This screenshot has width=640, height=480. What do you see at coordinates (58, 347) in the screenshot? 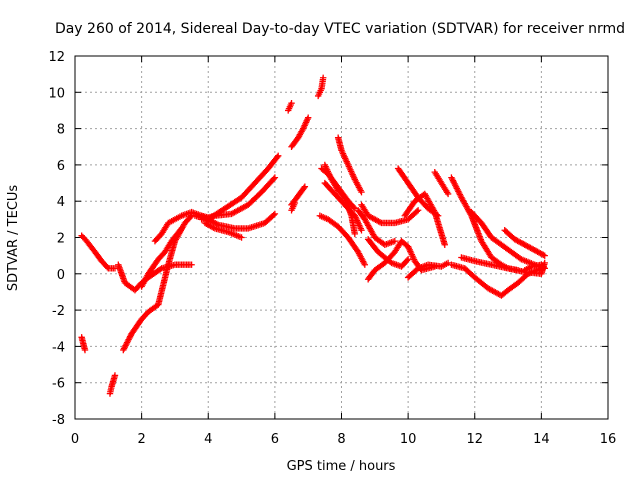
I see `y-tick-label: -4` at bounding box center [58, 347].